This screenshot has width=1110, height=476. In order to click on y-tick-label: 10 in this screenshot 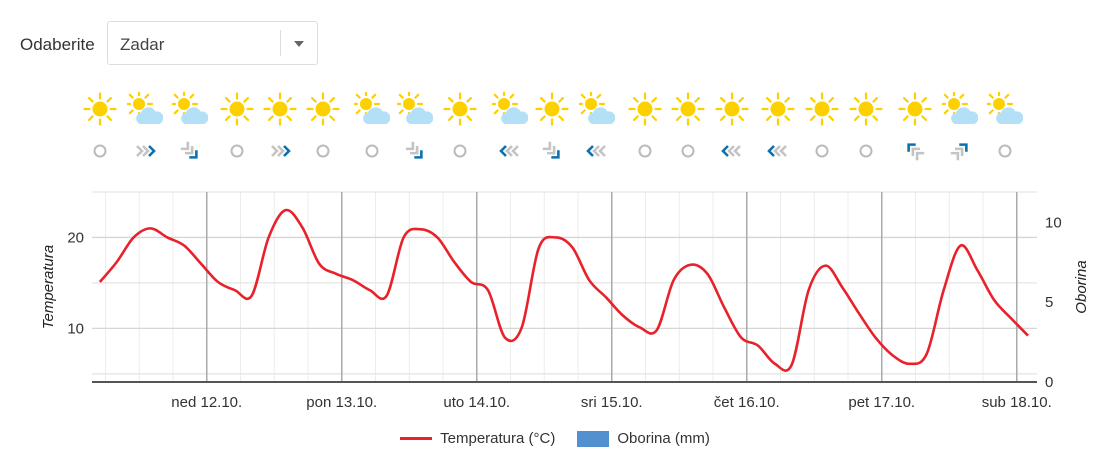, I will do `click(75, 328)`.